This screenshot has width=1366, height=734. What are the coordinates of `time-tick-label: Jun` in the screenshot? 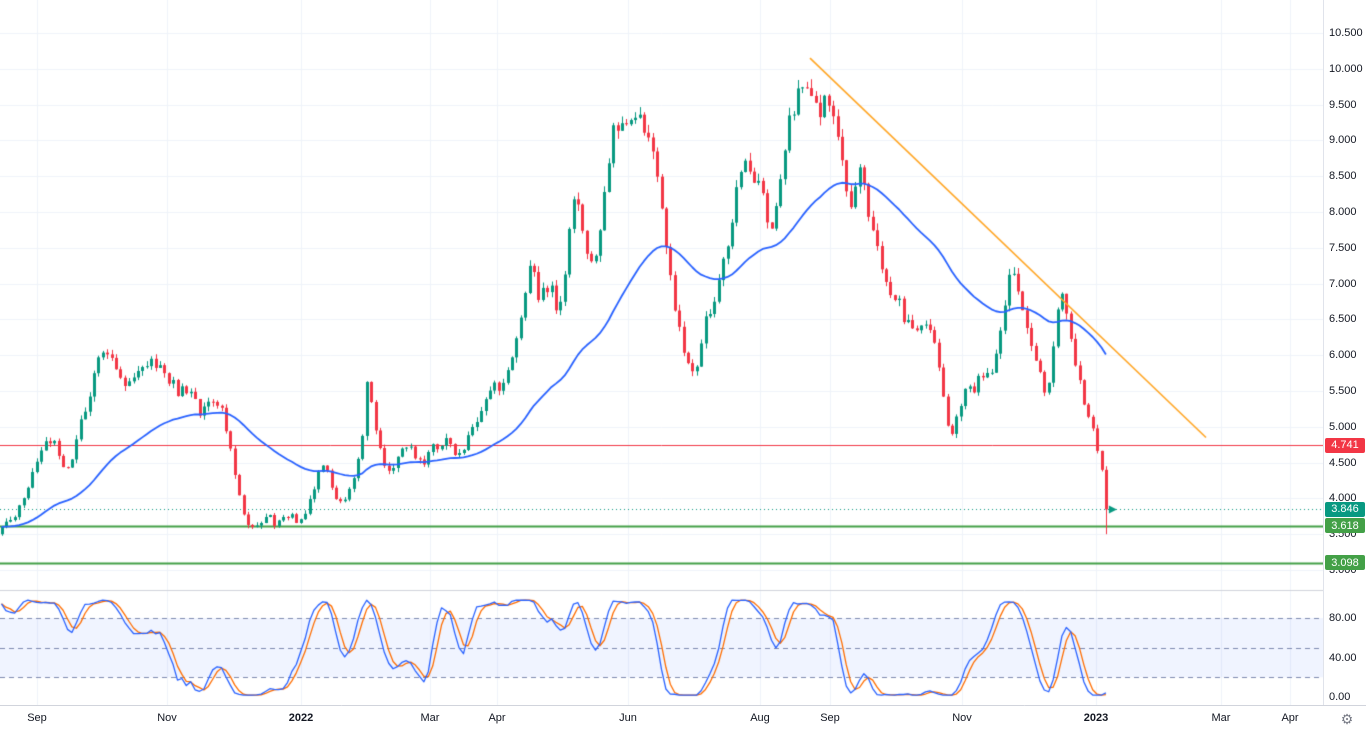 It's located at (628, 718).